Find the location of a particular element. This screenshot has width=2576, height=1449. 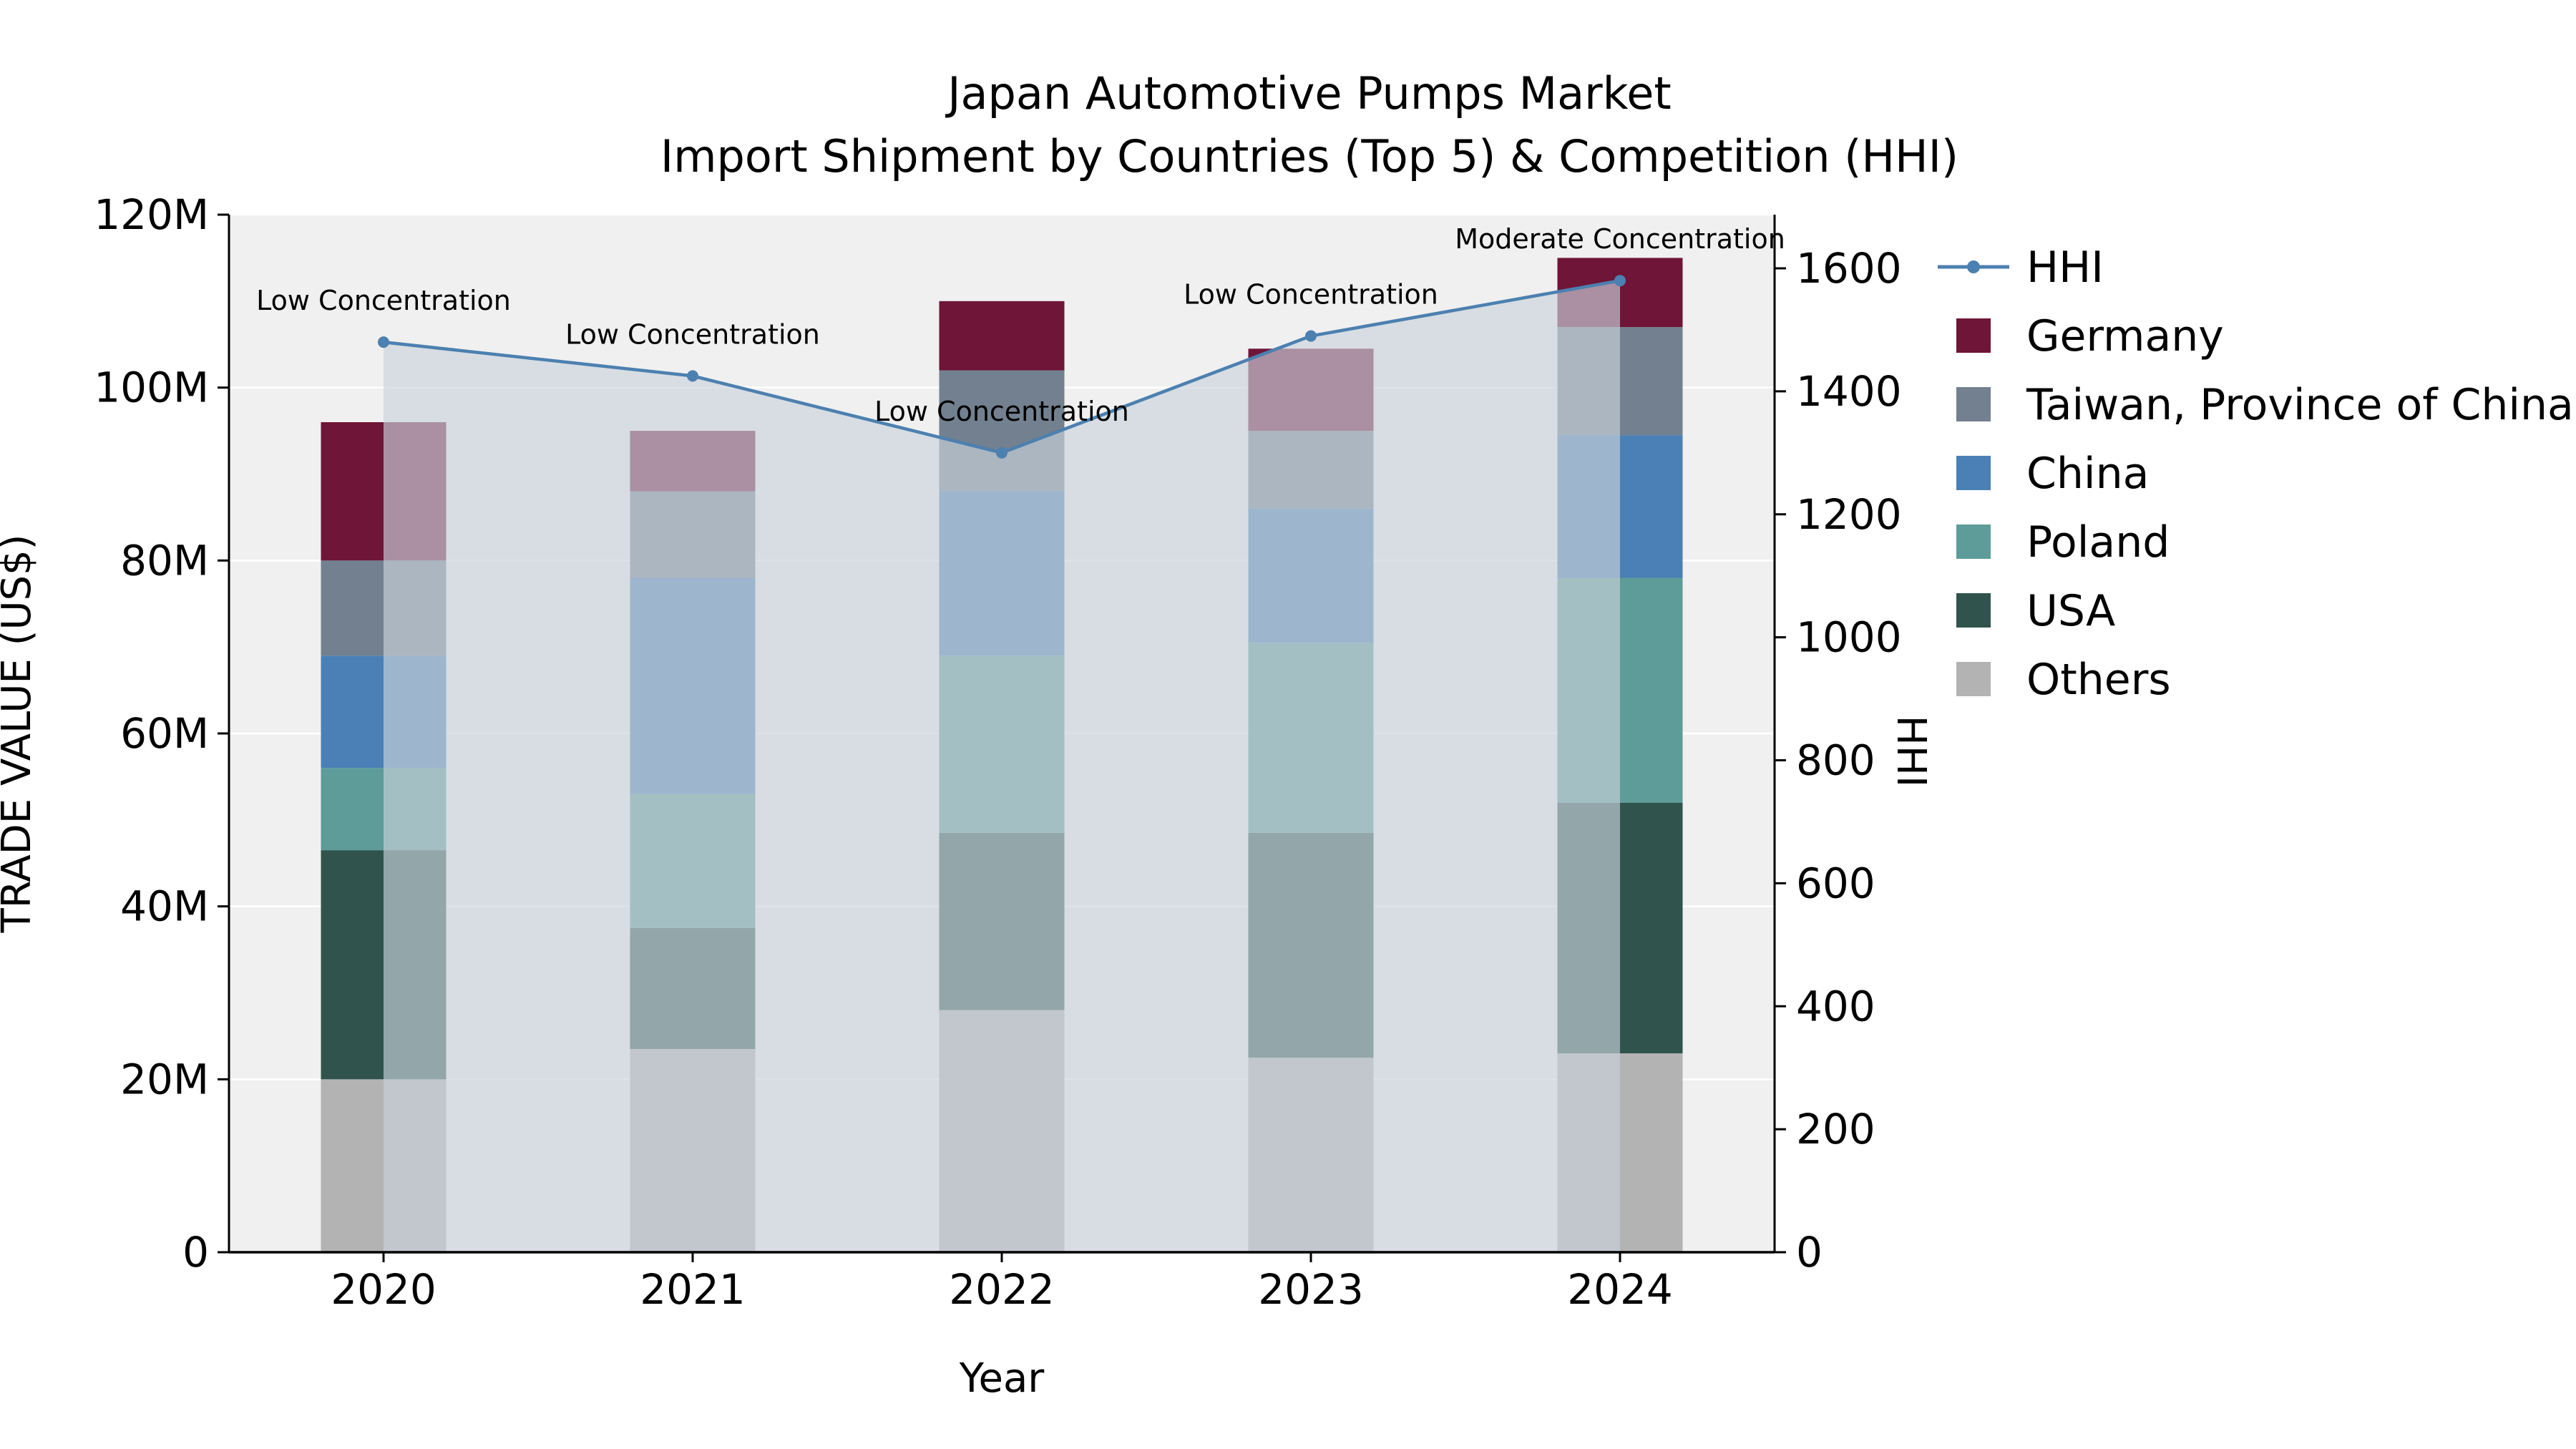

legend-label-usa: USA is located at coordinates (2070, 611).